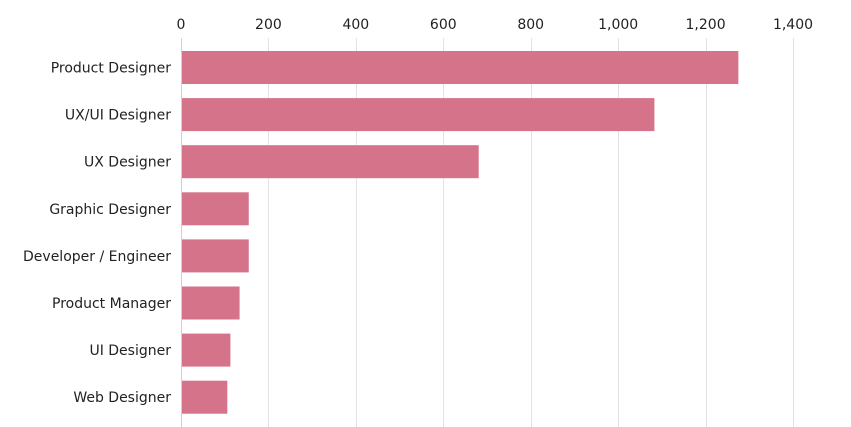 This screenshot has height=427, width=851. Describe the element at coordinates (215, 209) in the screenshot. I see `bar-graphic-designer` at that location.